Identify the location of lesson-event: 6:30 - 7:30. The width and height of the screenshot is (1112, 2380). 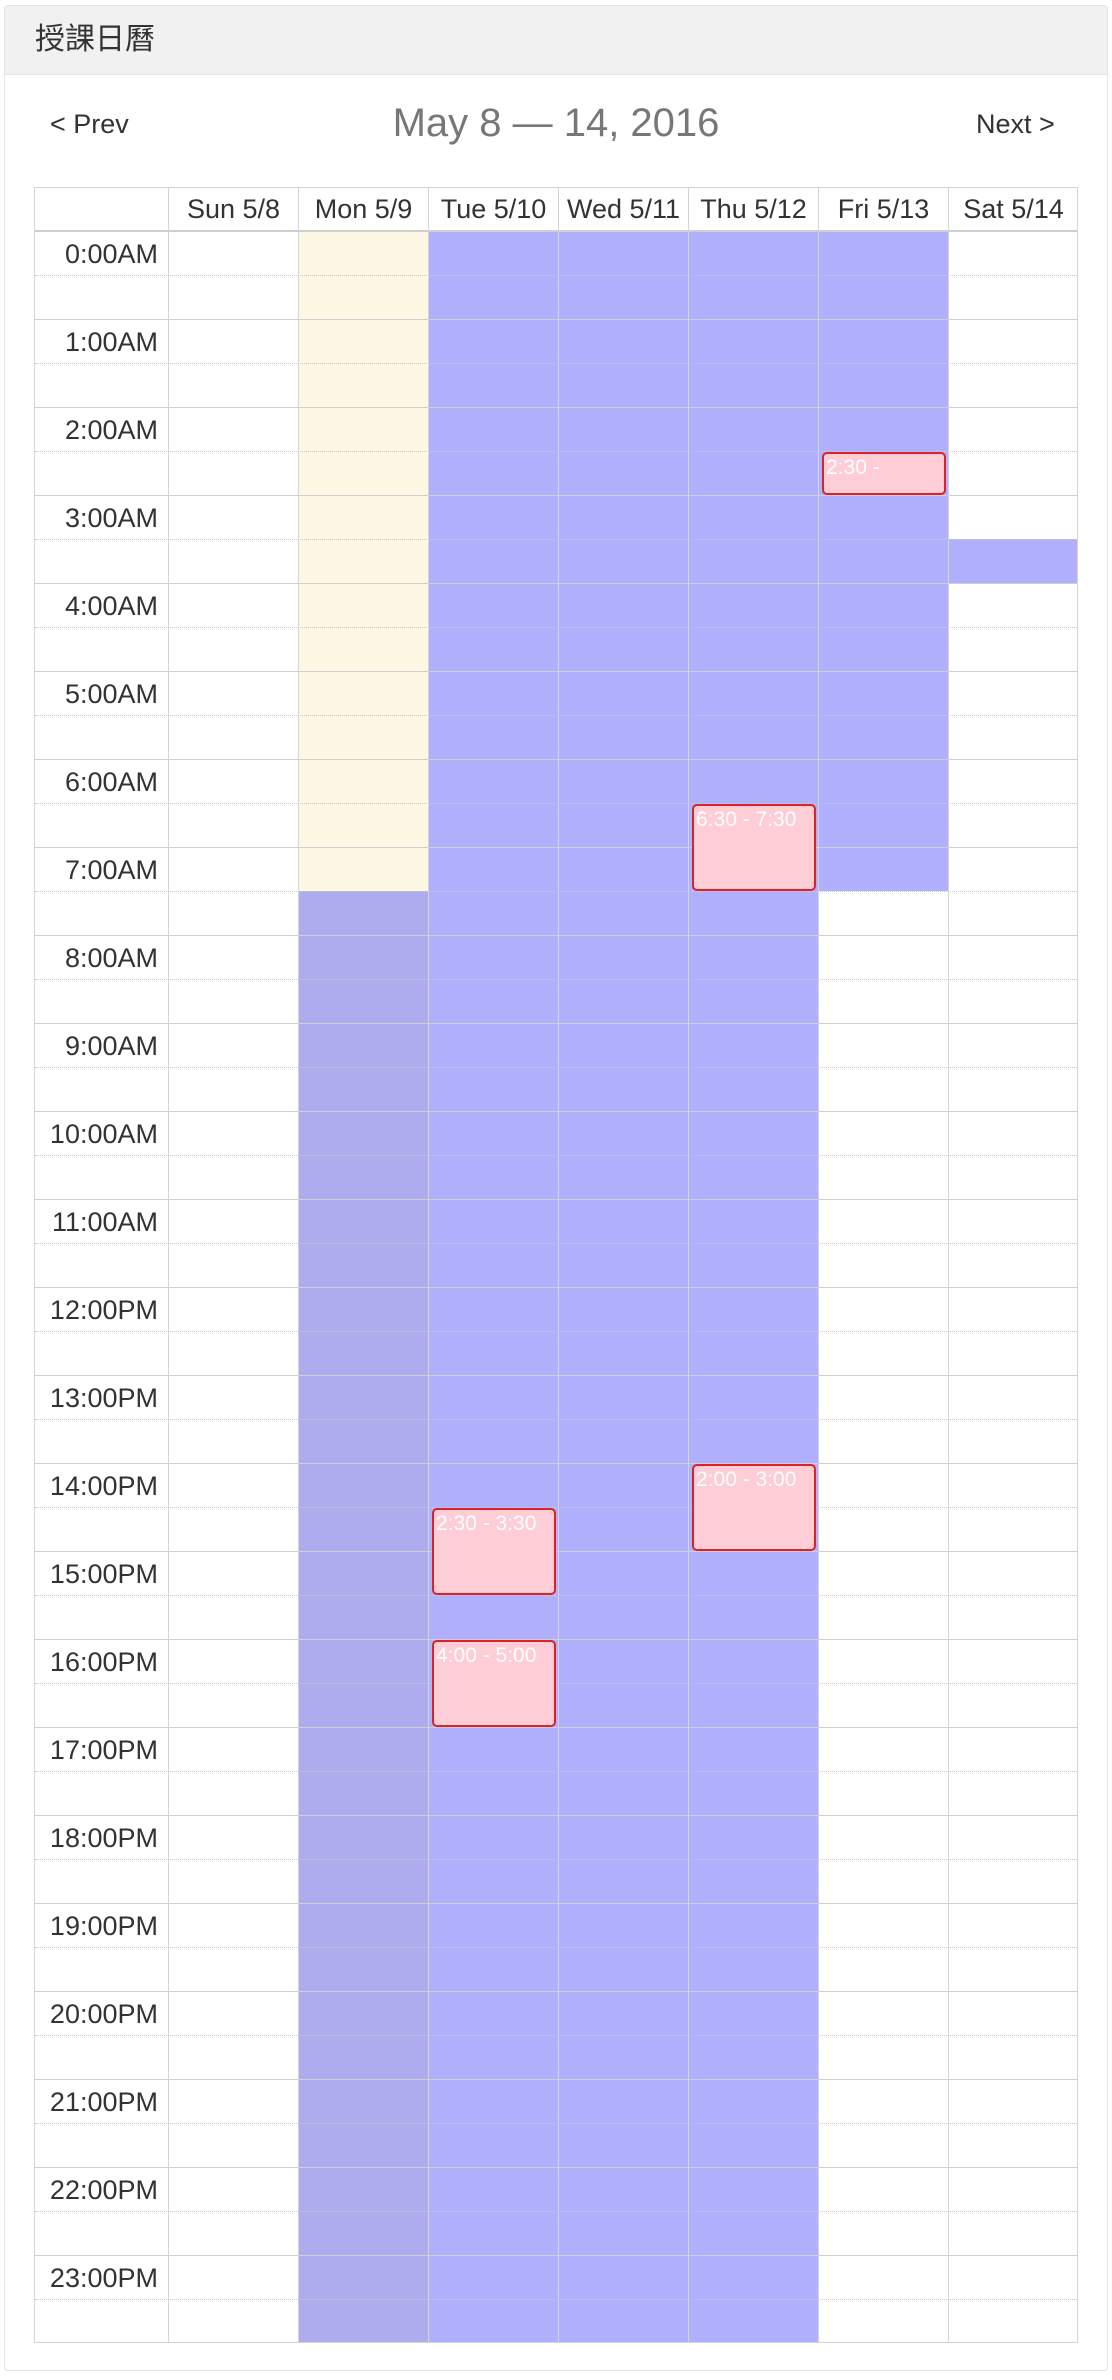
(754, 847).